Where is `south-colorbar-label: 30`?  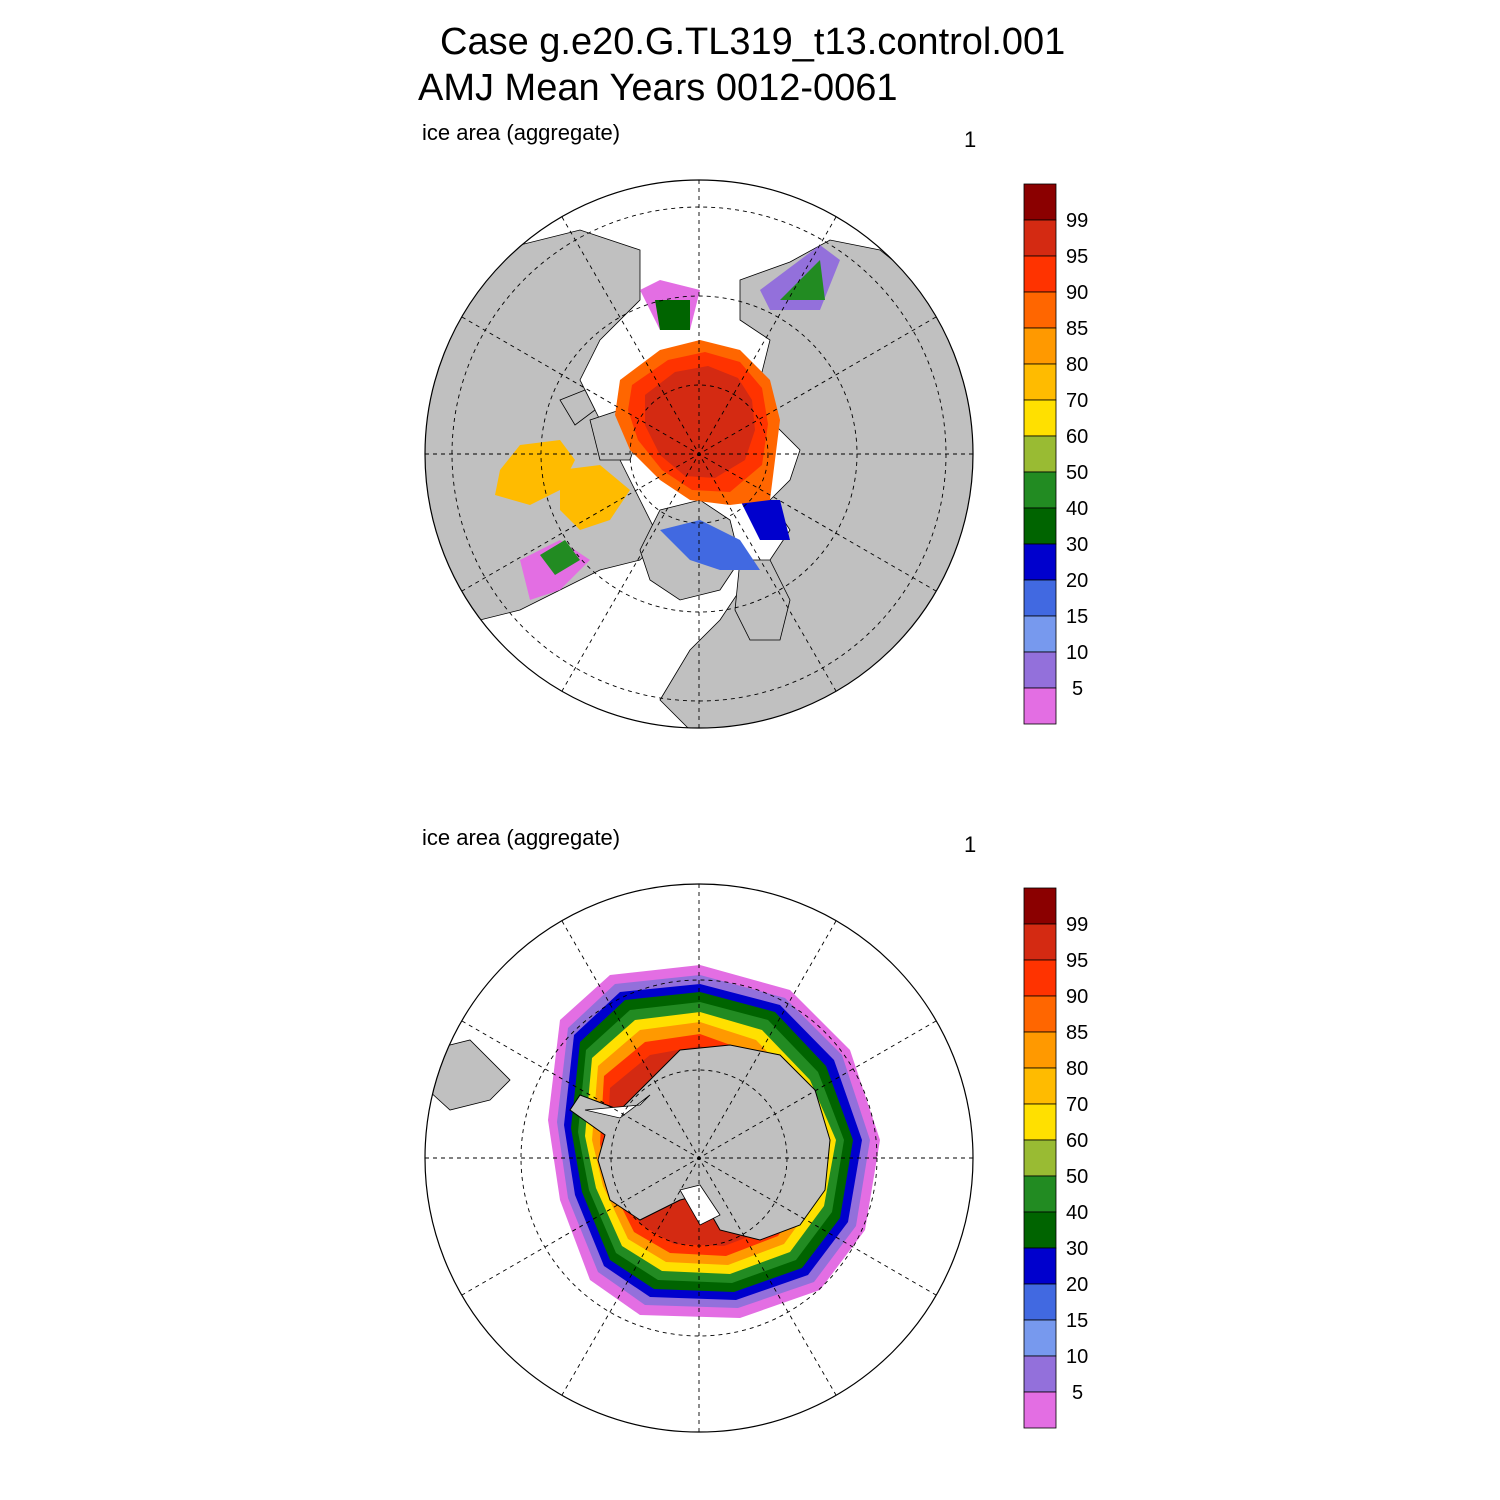 south-colorbar-label: 30 is located at coordinates (1077, 1249).